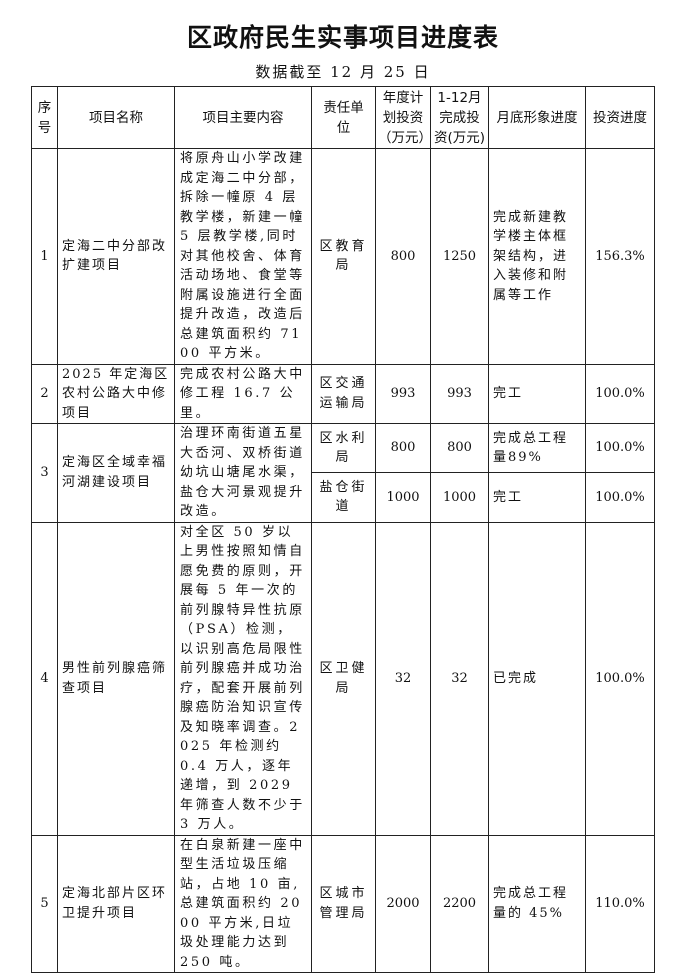 Image resolution: width=686 pixels, height=973 pixels. I want to click on row-name: 定海区全域幸福河湖建设项目, so click(116, 473).